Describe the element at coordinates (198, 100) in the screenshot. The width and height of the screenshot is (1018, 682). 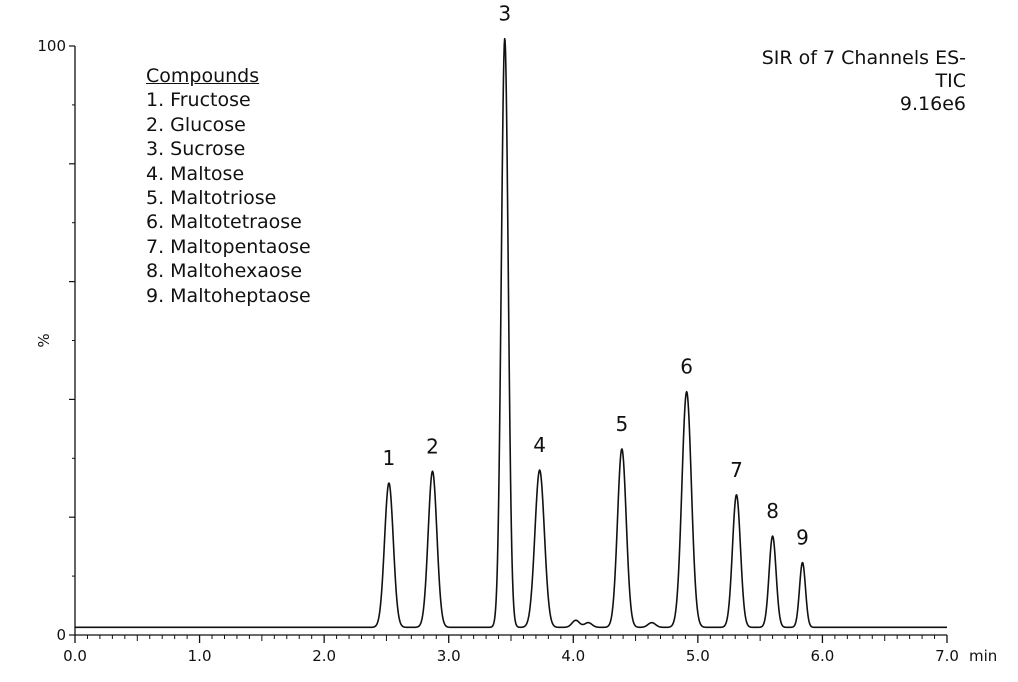
I see `legend-item: 1. Fructose` at that location.